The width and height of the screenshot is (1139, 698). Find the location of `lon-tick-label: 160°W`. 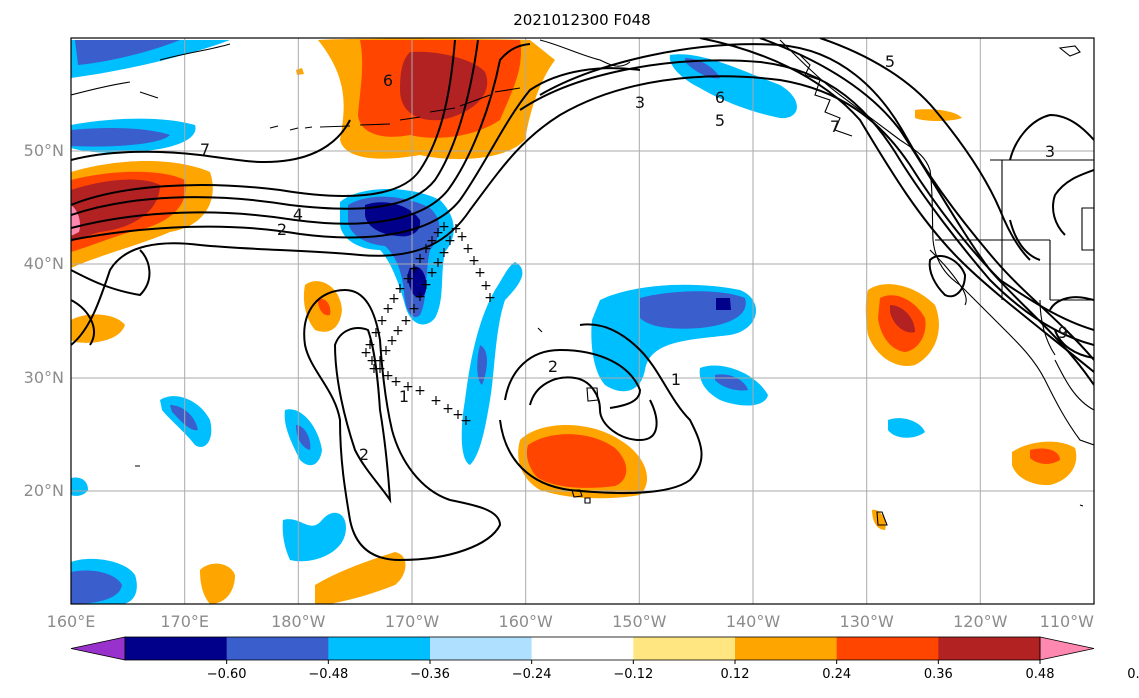

lon-tick-label: 160°W is located at coordinates (526, 621).